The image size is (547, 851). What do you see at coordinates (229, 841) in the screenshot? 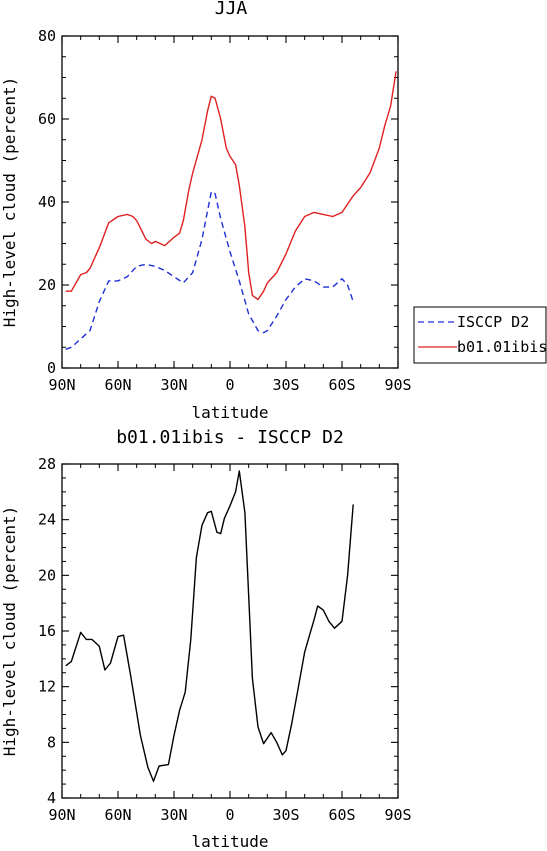
I see `bottom-x-axis-title: latitude` at bounding box center [229, 841].